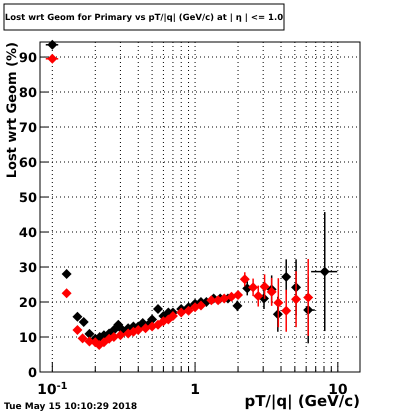  Describe the element at coordinates (52, 389) in the screenshot. I see `x-tick-label: 10$^{-1}$` at that location.